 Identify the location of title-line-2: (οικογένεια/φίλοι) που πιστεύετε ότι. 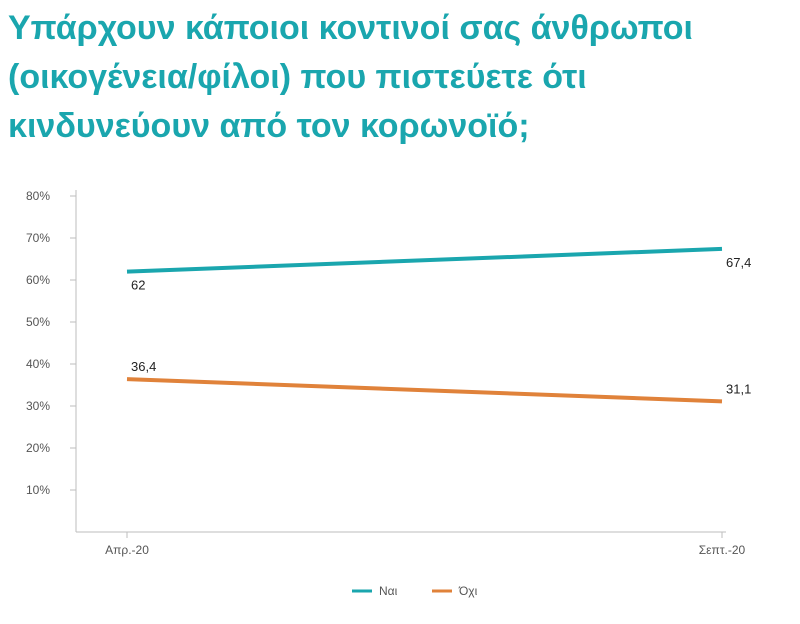
(297, 77).